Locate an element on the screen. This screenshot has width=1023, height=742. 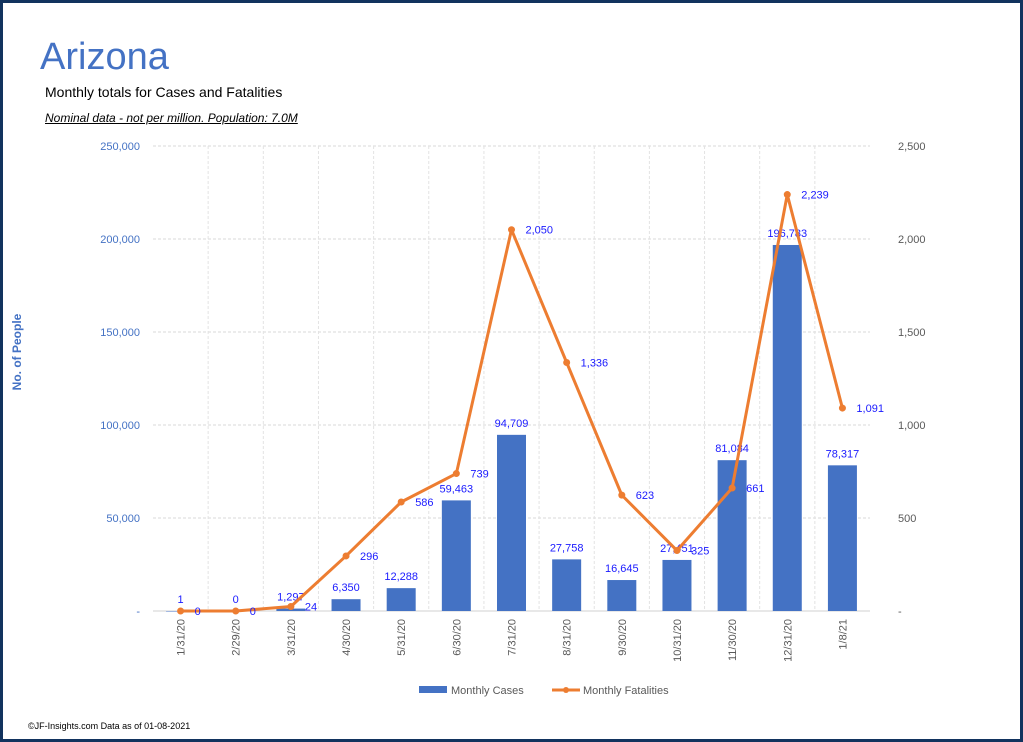
page-title: Arizona is located at coordinates (104, 57).